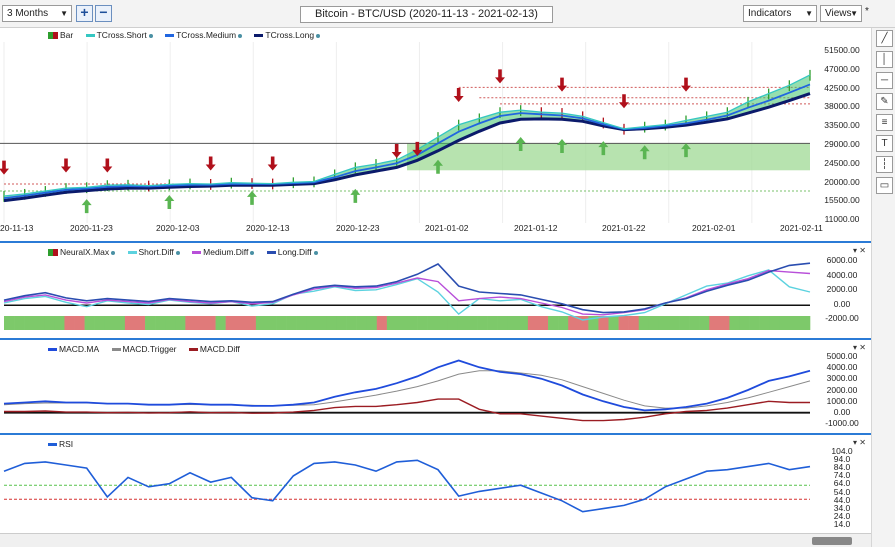  I want to click on price-x-tick: 2021-01-02, so click(447, 228).